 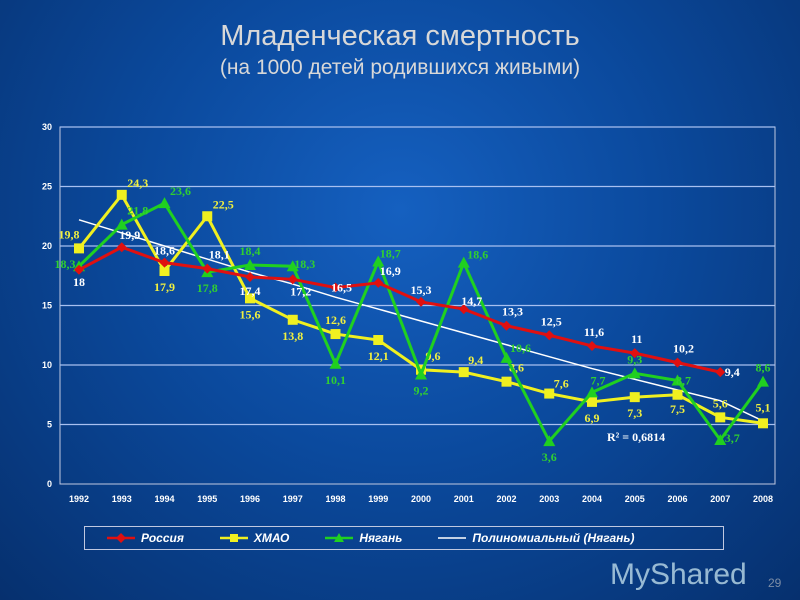 What do you see at coordinates (512, 312) in the screenshot?
I see `data-label: 13,3` at bounding box center [512, 312].